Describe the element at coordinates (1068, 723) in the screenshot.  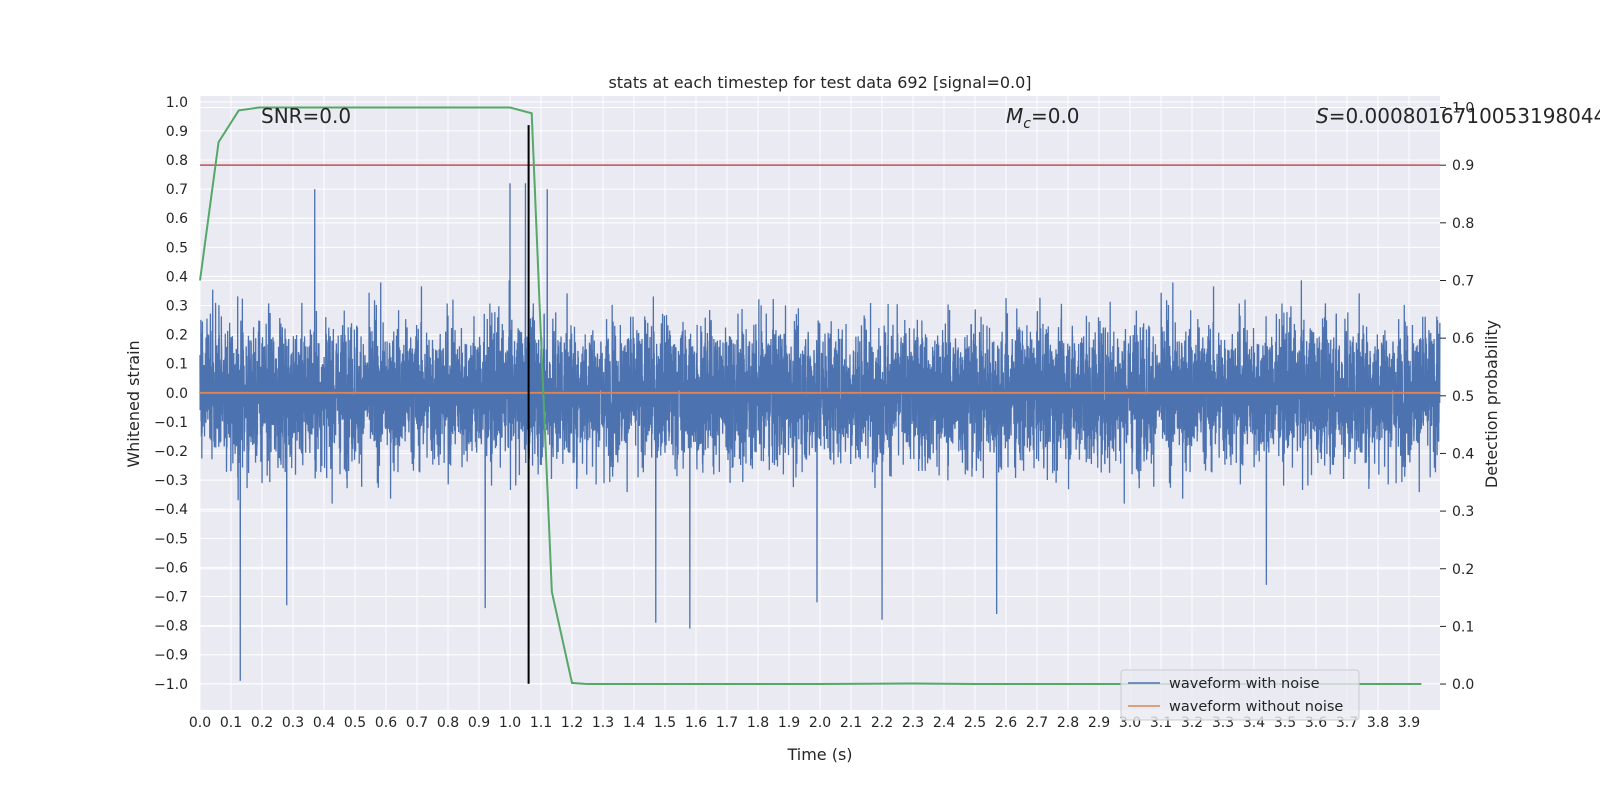
I see `x-tick-label: 2.8` at that location.